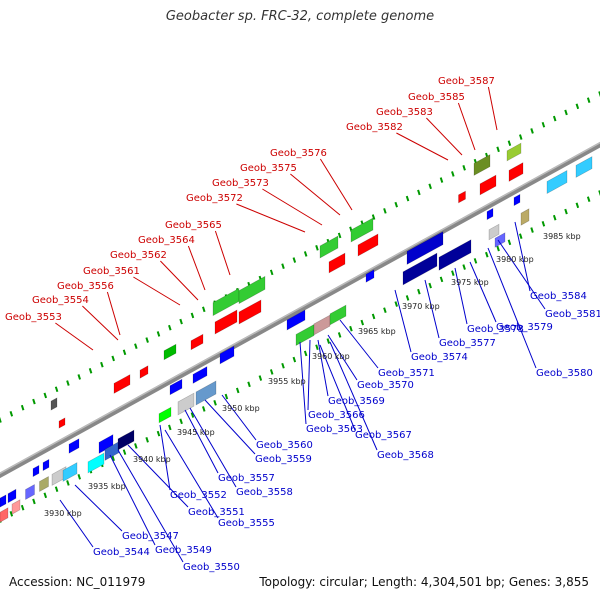 The width and height of the screenshot is (600, 600). What do you see at coordinates (211, 567) in the screenshot?
I see `gene-label-reverse: Geob_3550` at bounding box center [211, 567].